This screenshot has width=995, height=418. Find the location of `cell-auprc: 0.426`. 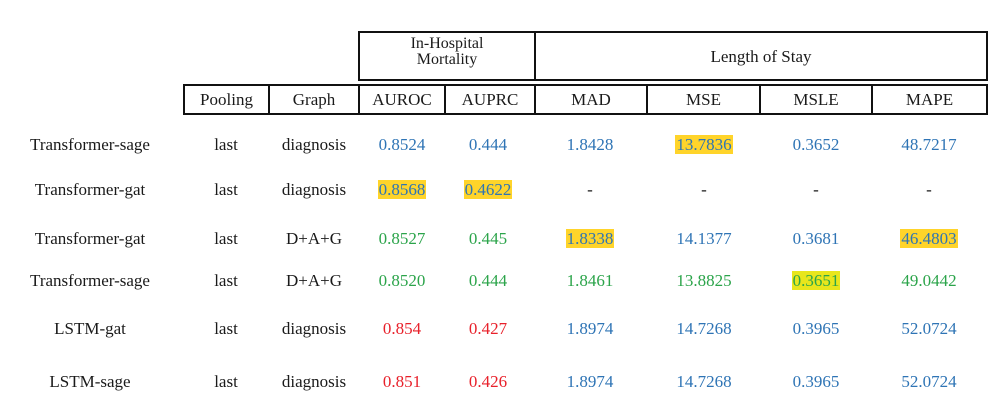

cell-auprc: 0.426 is located at coordinates (488, 382).